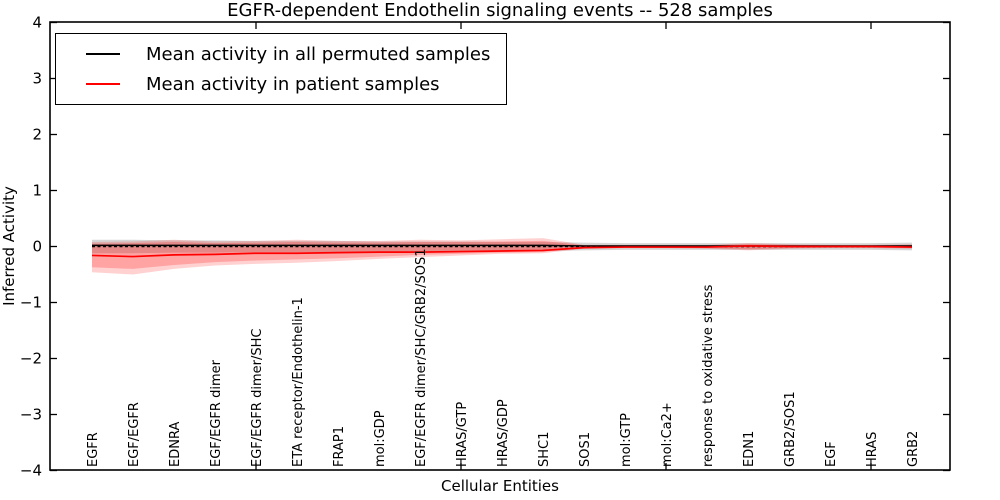 This screenshot has width=1000, height=500. What do you see at coordinates (462, 434) in the screenshot?
I see `x-tick-label: HRAS/GTP` at bounding box center [462, 434].